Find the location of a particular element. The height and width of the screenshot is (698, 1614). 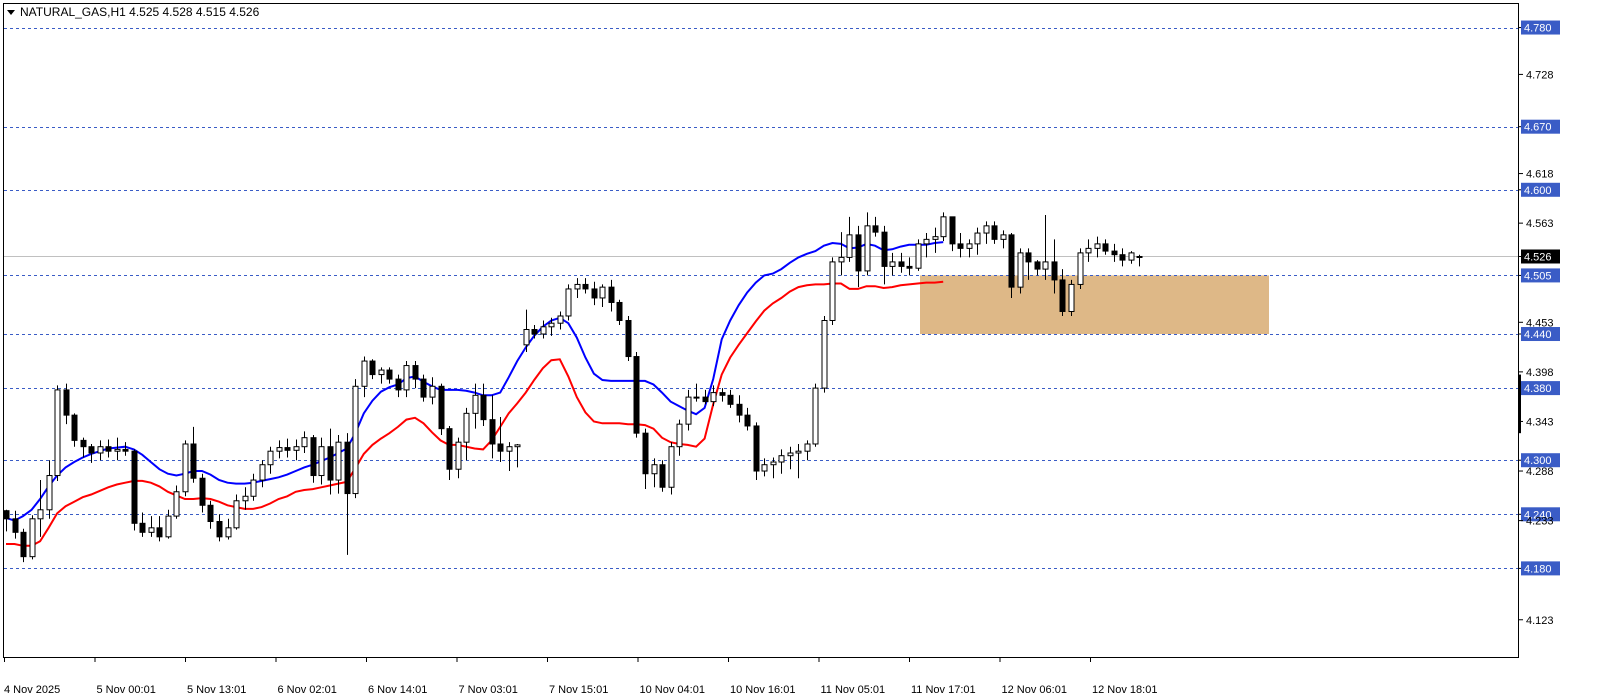

price-zone is located at coordinates (1094, 305).